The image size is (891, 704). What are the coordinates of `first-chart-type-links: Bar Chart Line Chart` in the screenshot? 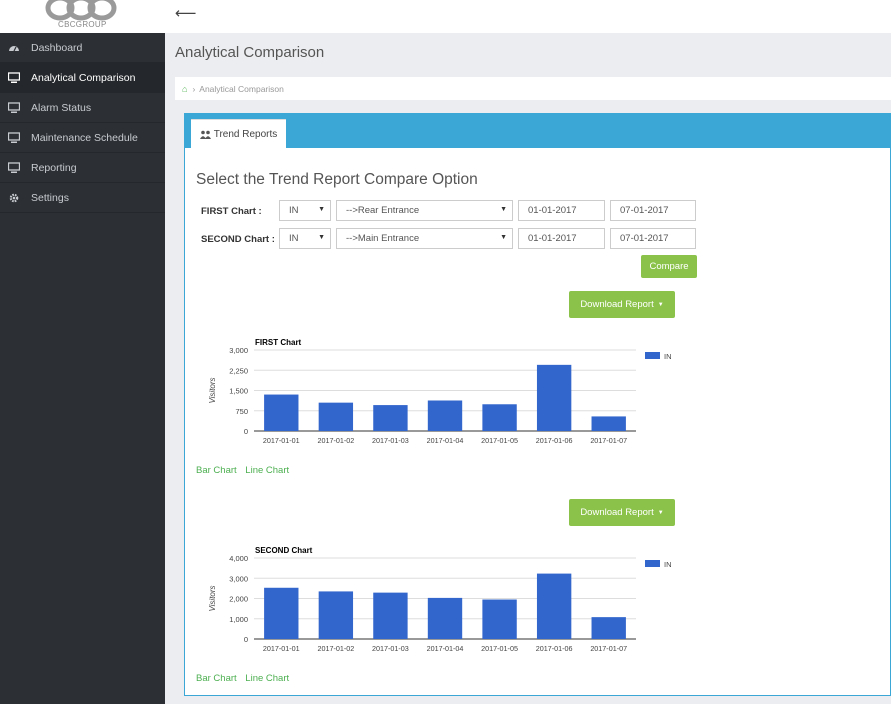 It's located at (245, 470).